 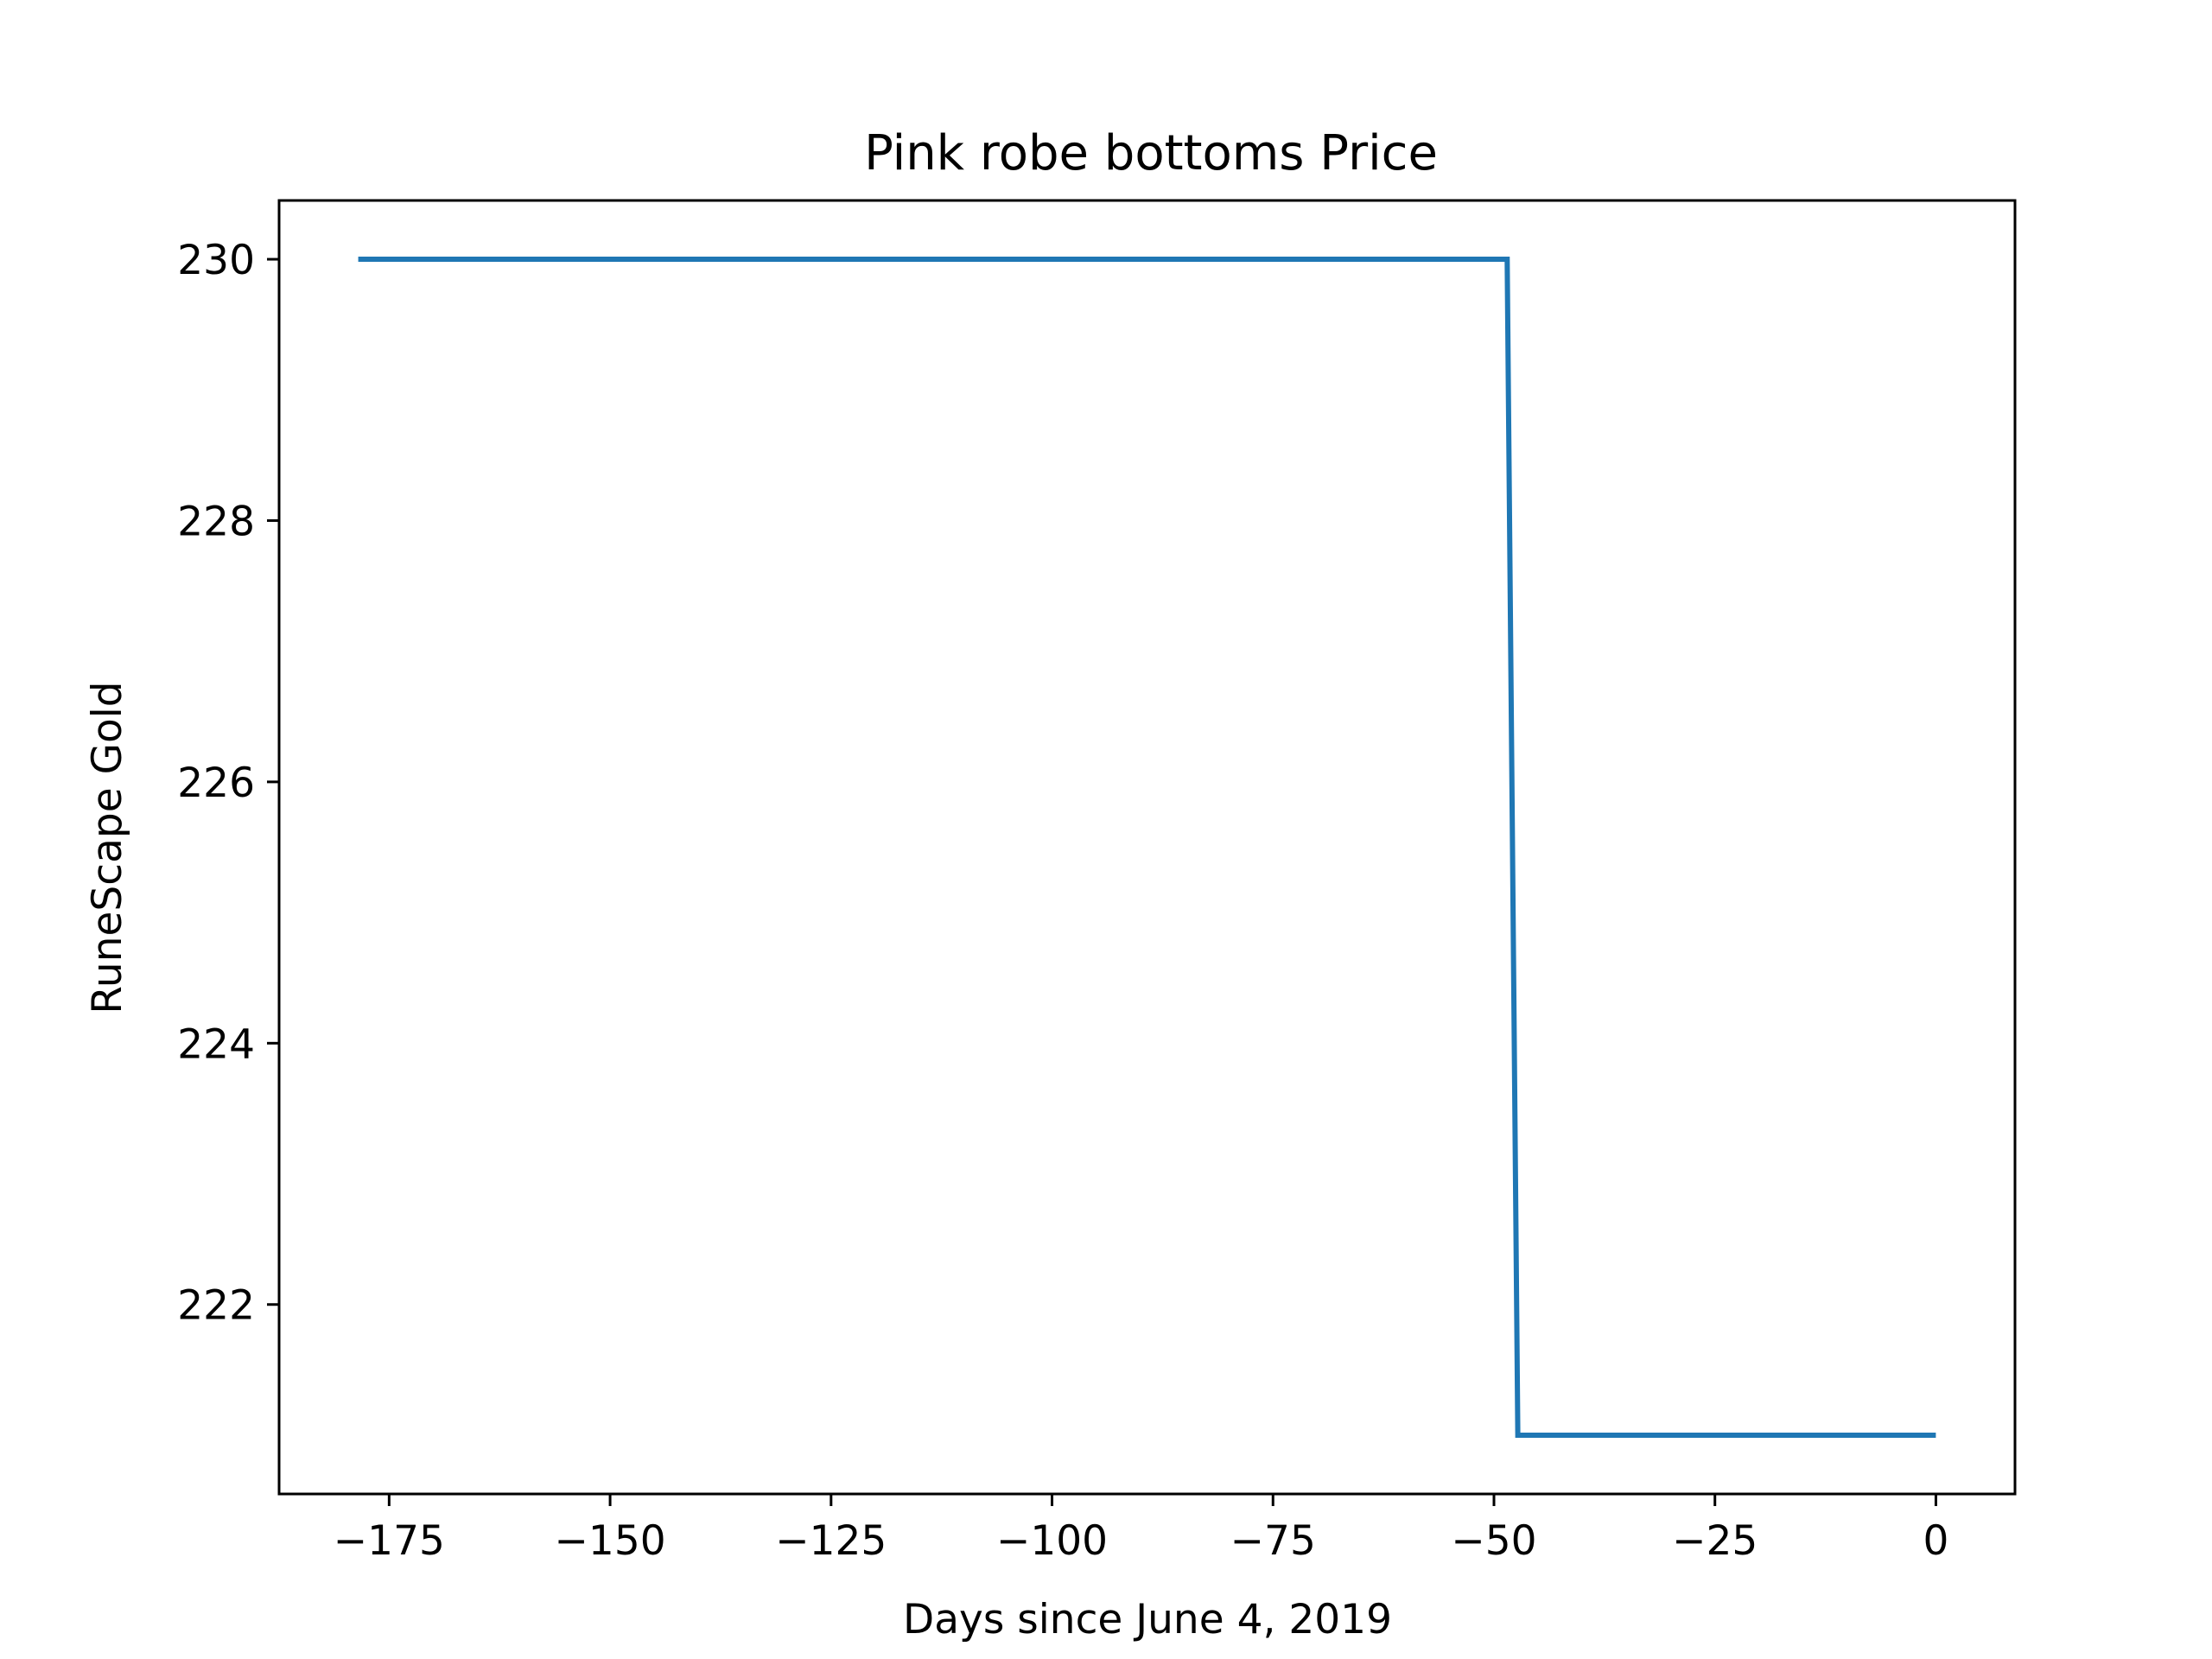 I want to click on x-tick-label: −125, so click(x=831, y=1541).